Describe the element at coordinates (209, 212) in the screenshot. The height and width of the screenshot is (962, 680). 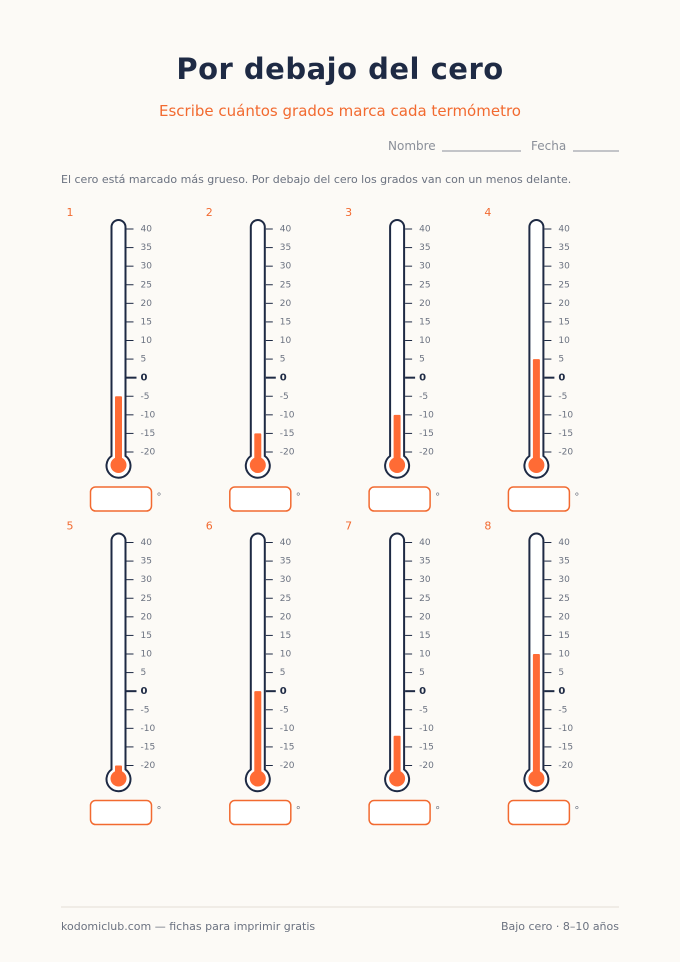
I see `thermometer-number: 2` at that location.